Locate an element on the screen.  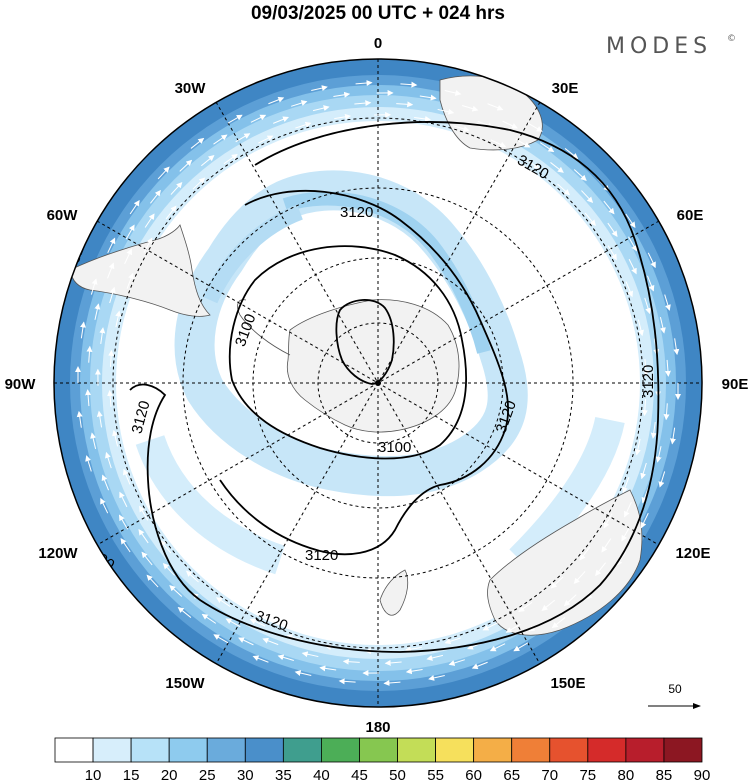
colorbar-label: 55 is located at coordinates (435, 774).